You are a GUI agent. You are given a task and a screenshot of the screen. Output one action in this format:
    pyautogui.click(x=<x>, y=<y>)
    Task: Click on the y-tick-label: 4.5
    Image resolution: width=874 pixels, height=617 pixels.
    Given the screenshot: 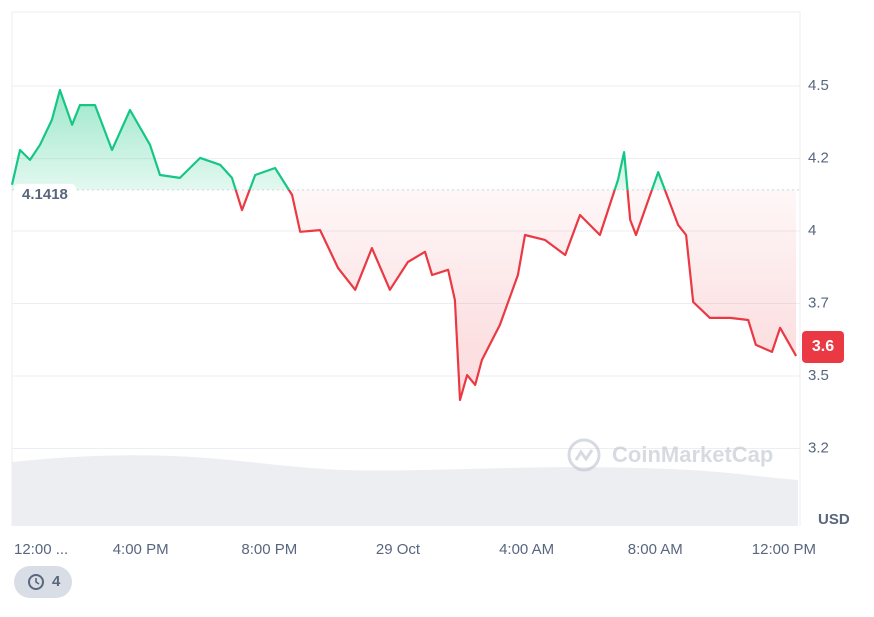 What is the action you would take?
    pyautogui.click(x=818, y=85)
    